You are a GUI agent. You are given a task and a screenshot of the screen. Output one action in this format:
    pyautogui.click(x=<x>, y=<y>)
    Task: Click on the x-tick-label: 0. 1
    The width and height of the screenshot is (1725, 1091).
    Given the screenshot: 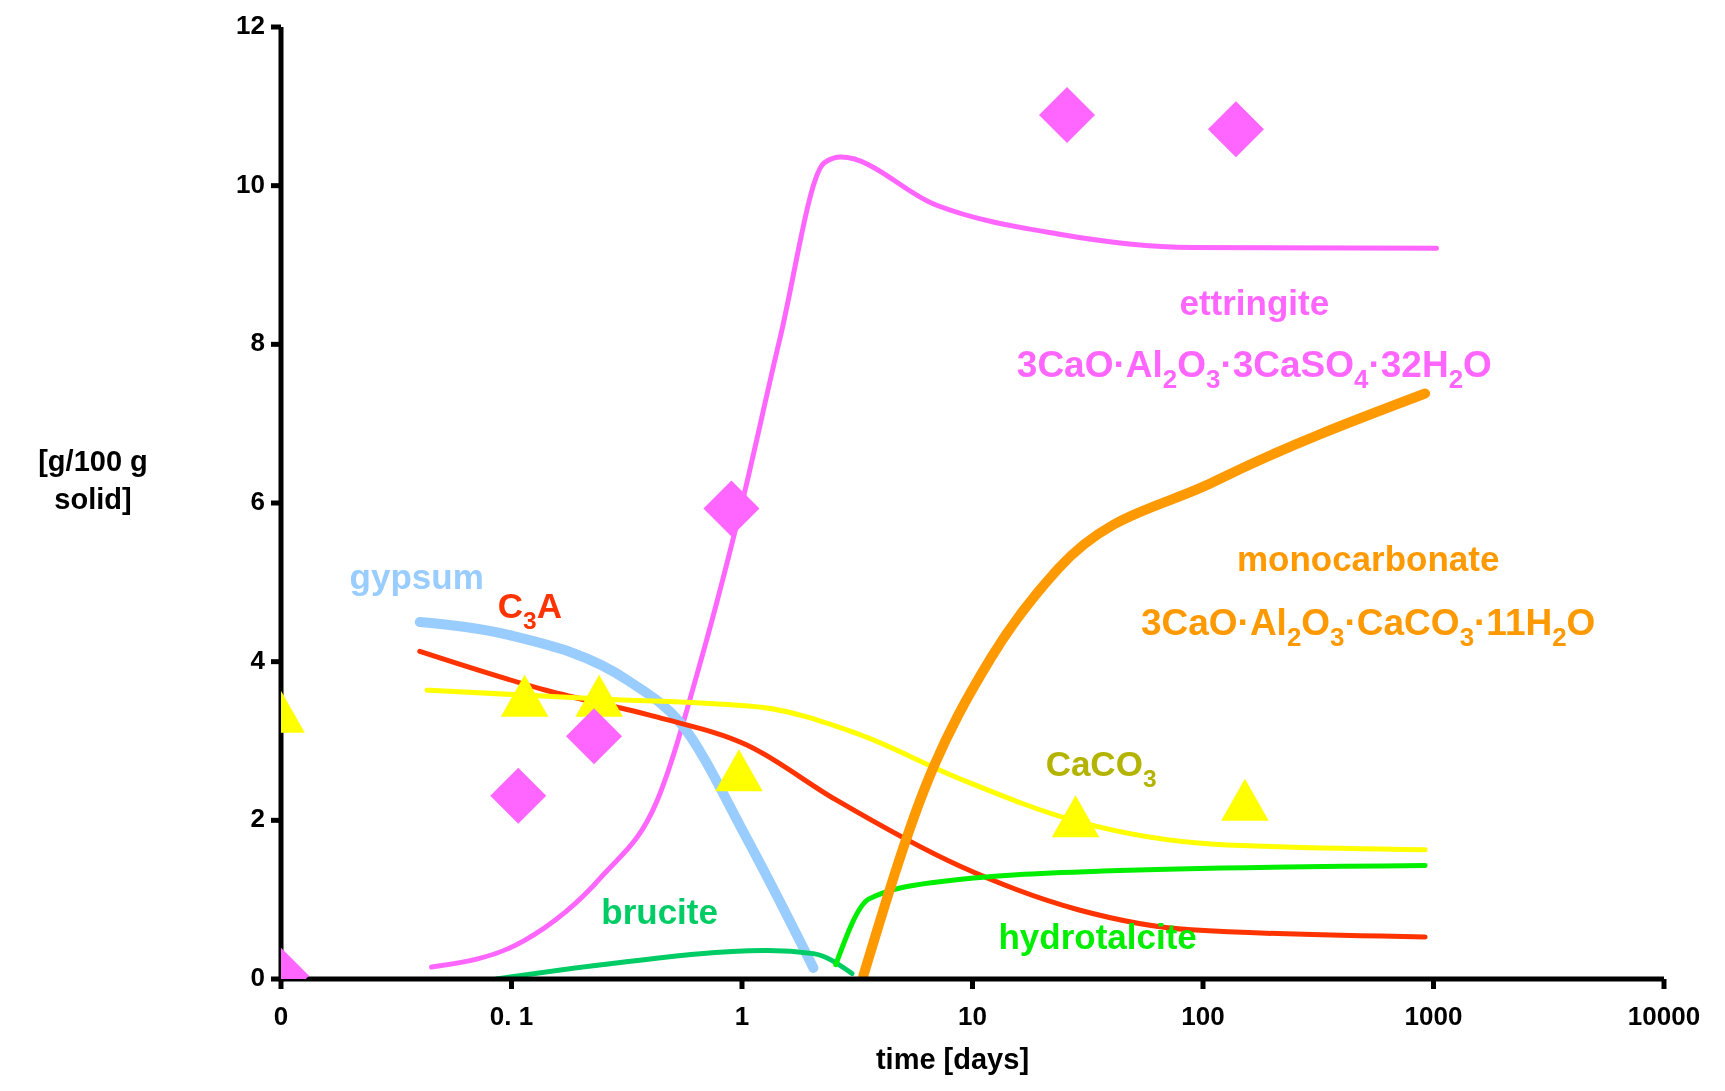 What is the action you would take?
    pyautogui.click(x=511, y=1016)
    